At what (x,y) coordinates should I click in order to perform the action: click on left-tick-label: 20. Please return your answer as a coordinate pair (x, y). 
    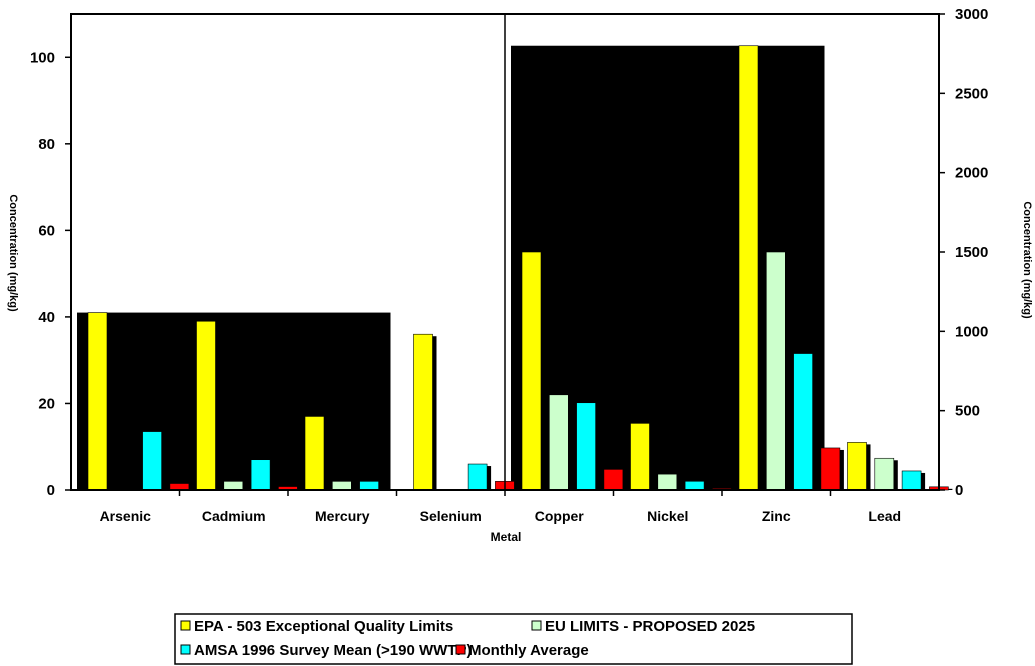
    Looking at the image, I should click on (46, 403).